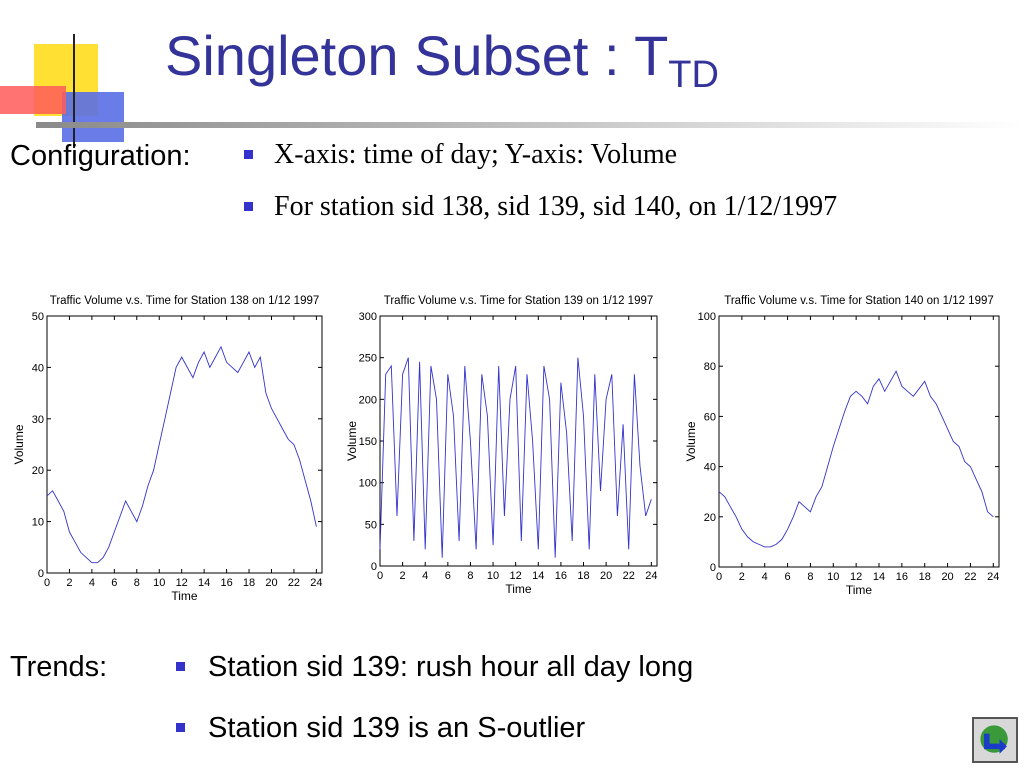 This screenshot has height=768, width=1024. I want to click on chart-1-x-tick-label: 8, so click(470, 576).